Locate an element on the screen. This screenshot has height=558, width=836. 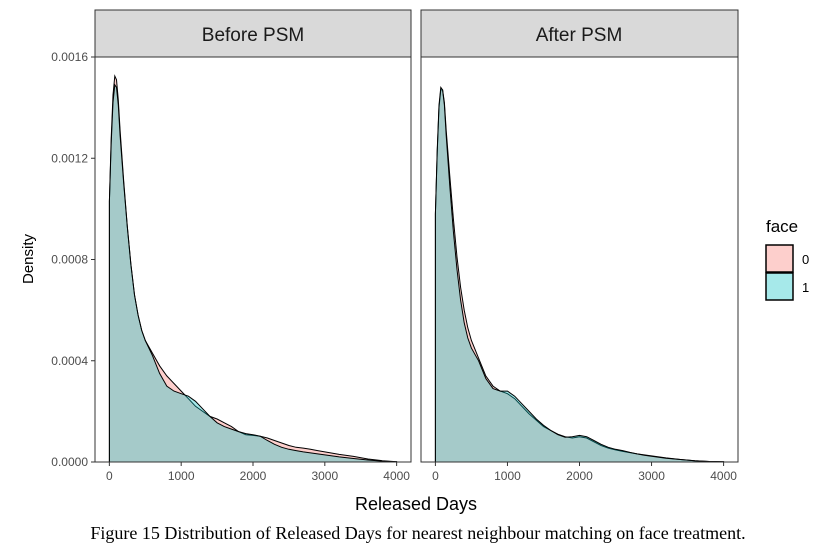
legend: face 0 1 is located at coordinates (787, 259).